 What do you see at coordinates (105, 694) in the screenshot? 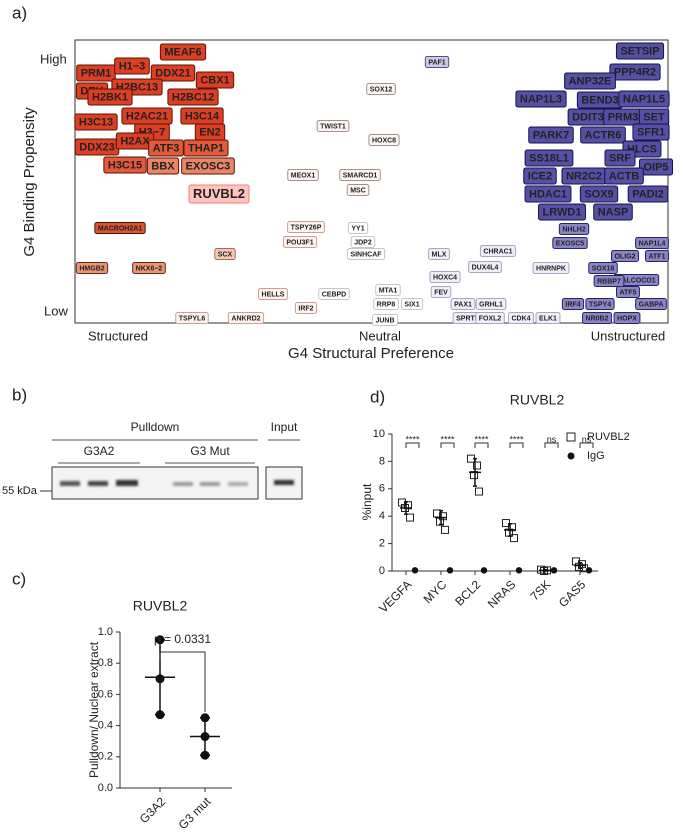
I see `y-tick-label: 0.6` at bounding box center [105, 694].